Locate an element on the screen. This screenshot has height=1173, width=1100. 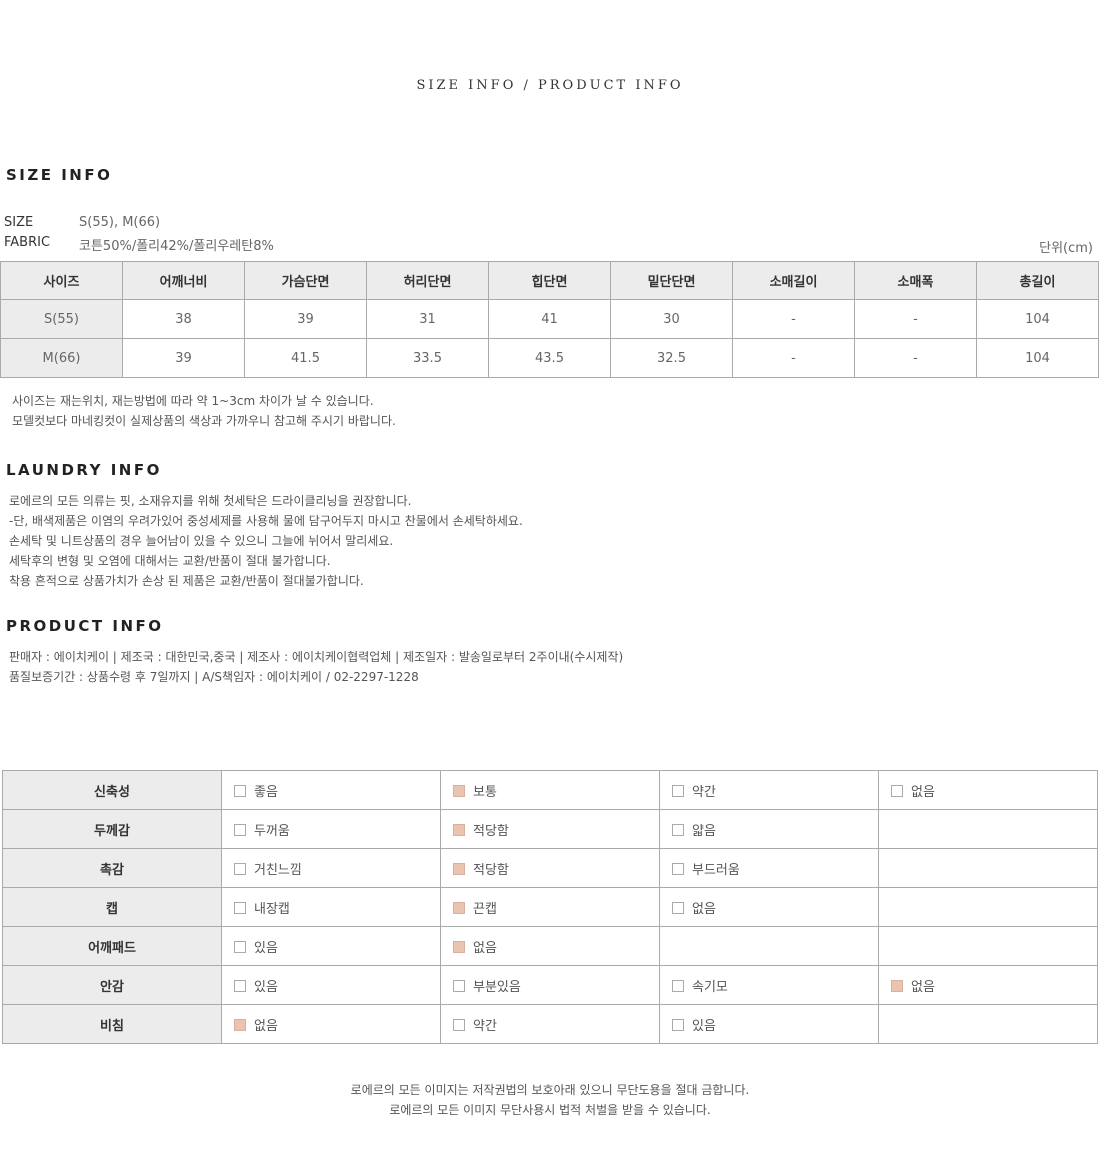
attribute-row: 신축성 좋음 보통 약간 없음 is located at coordinates (550, 790).